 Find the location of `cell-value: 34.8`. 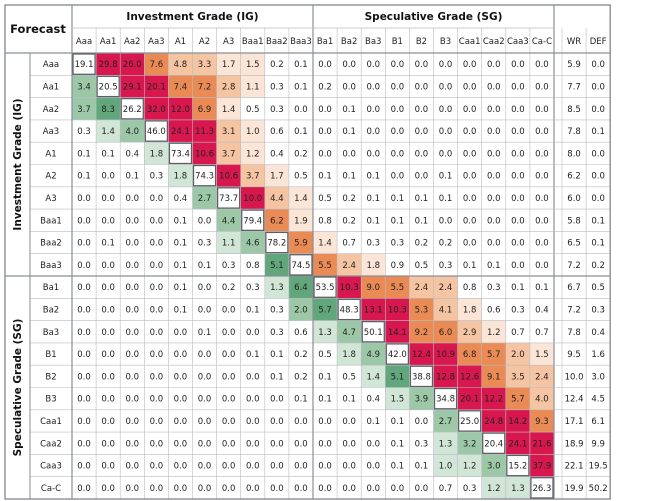

cell-value: 34.8 is located at coordinates (445, 400).